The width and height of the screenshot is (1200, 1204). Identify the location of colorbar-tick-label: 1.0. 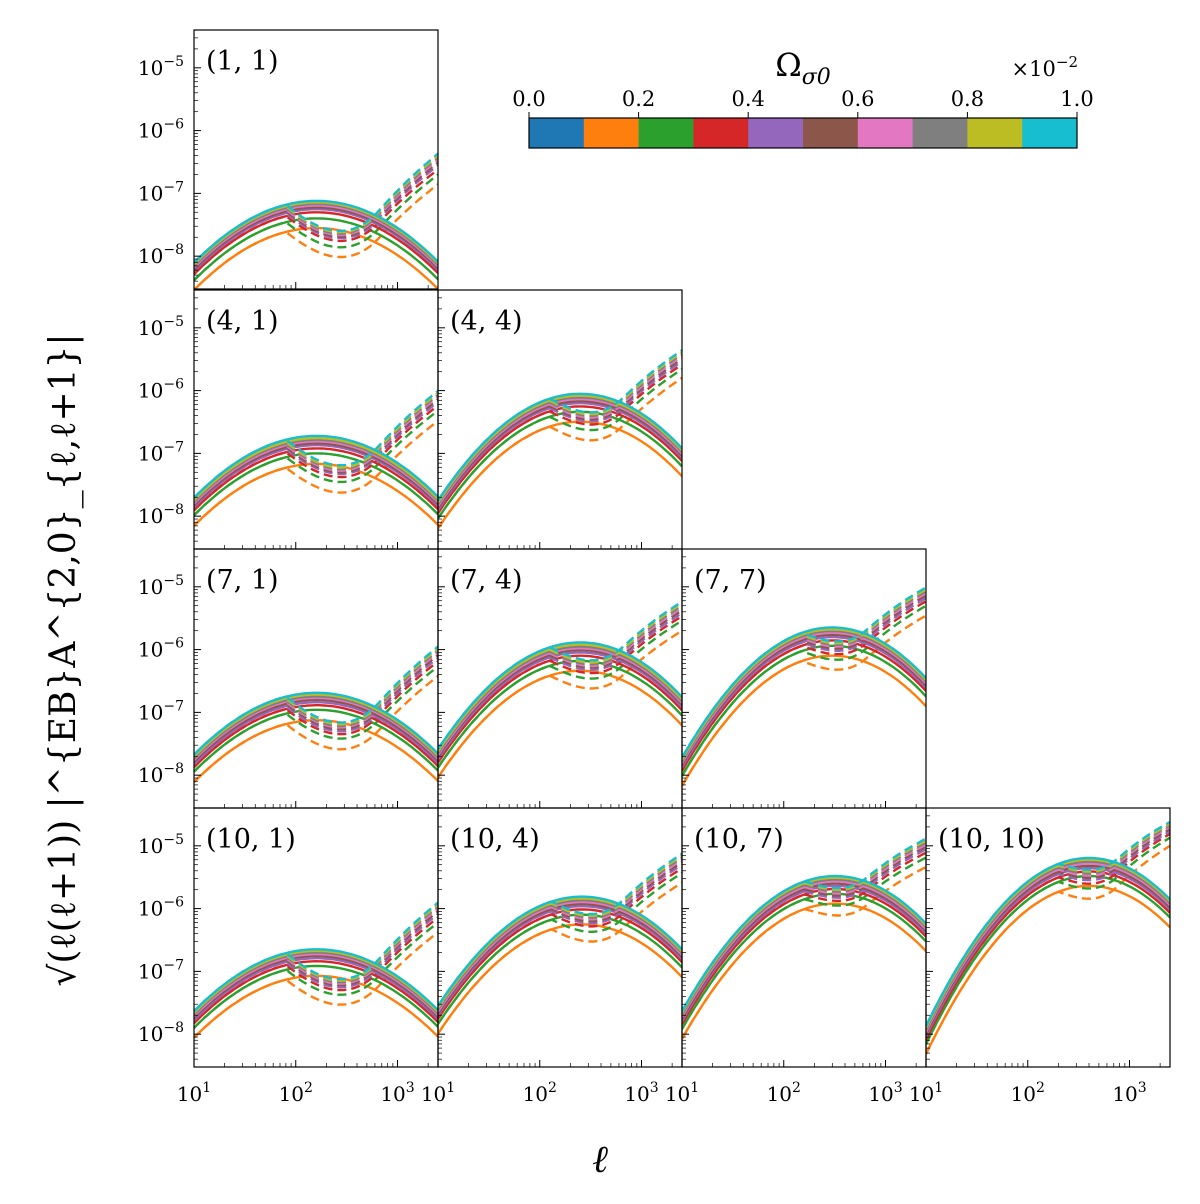
(1076, 99).